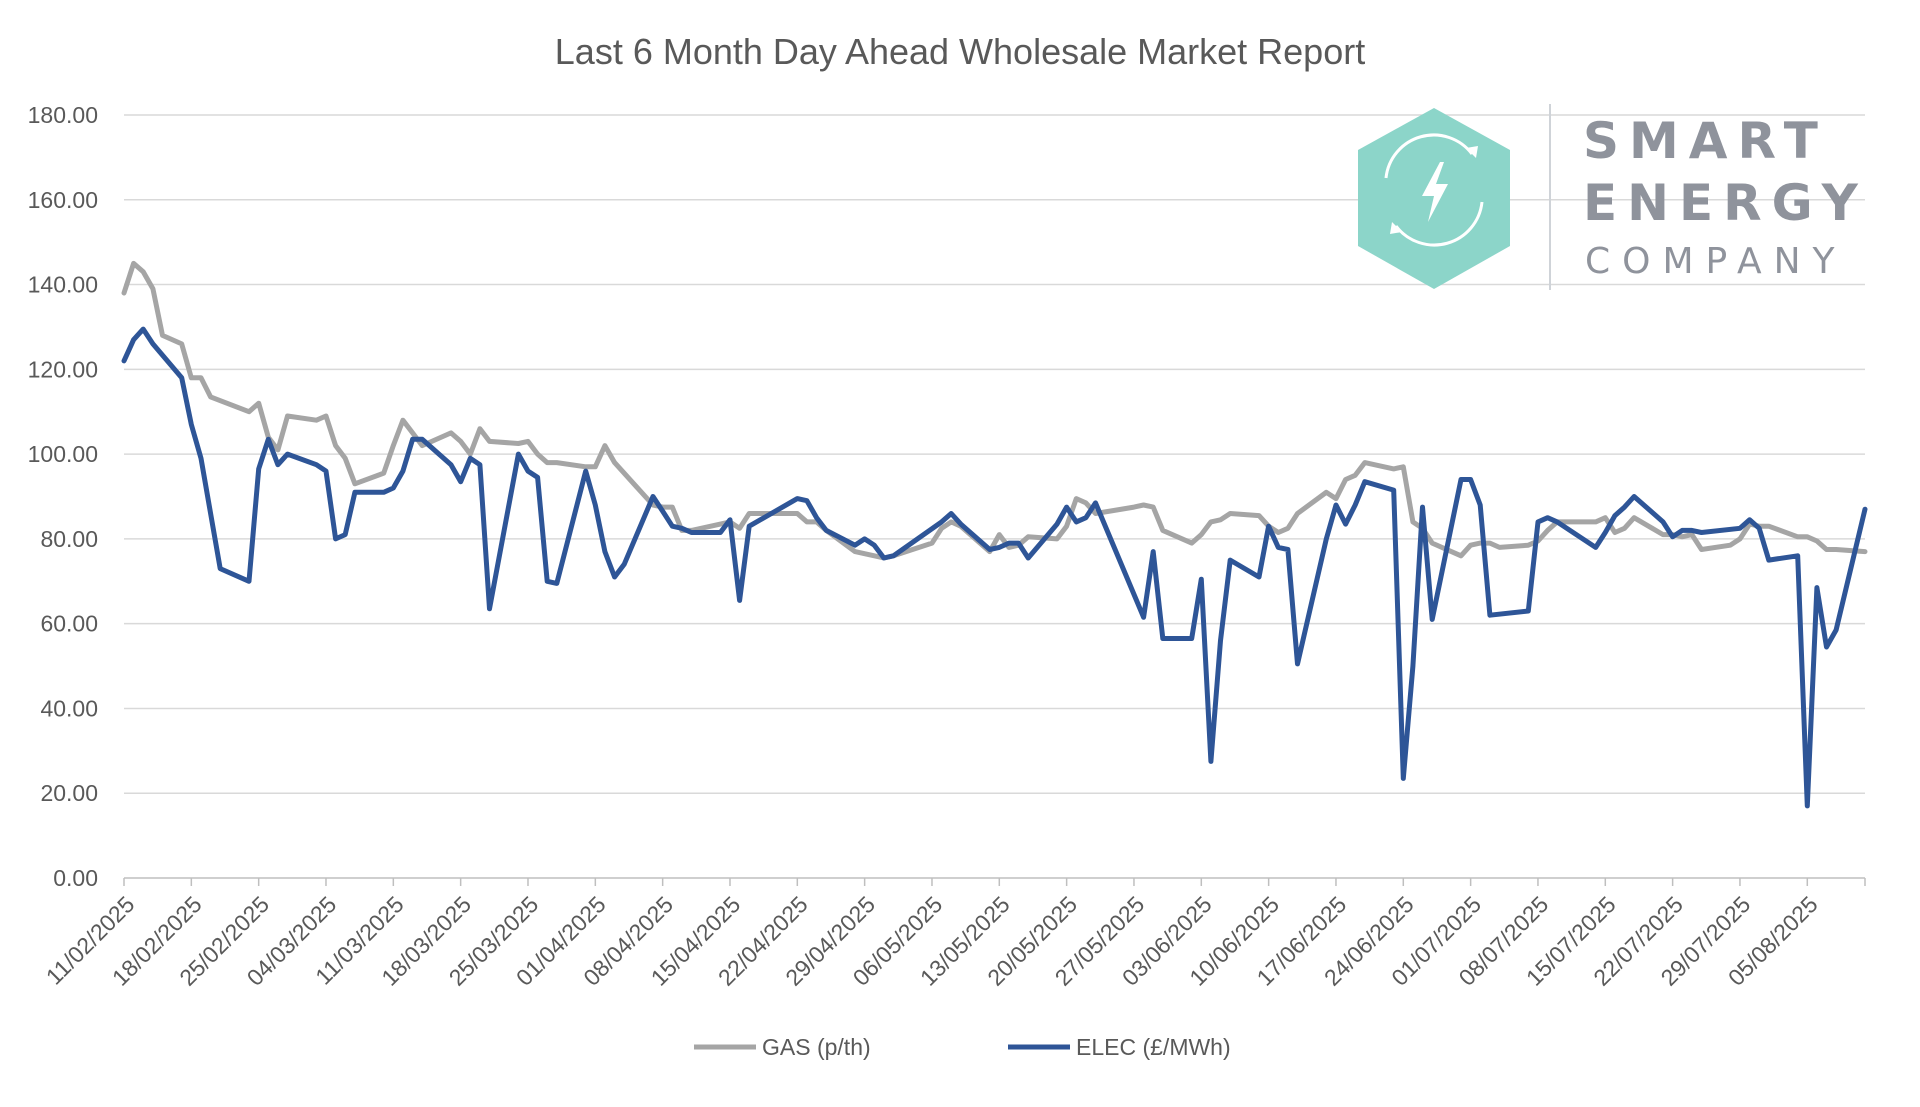 This screenshot has width=1920, height=1107. Describe the element at coordinates (69, 708) in the screenshot. I see `y-tick-label: 40.00` at that location.